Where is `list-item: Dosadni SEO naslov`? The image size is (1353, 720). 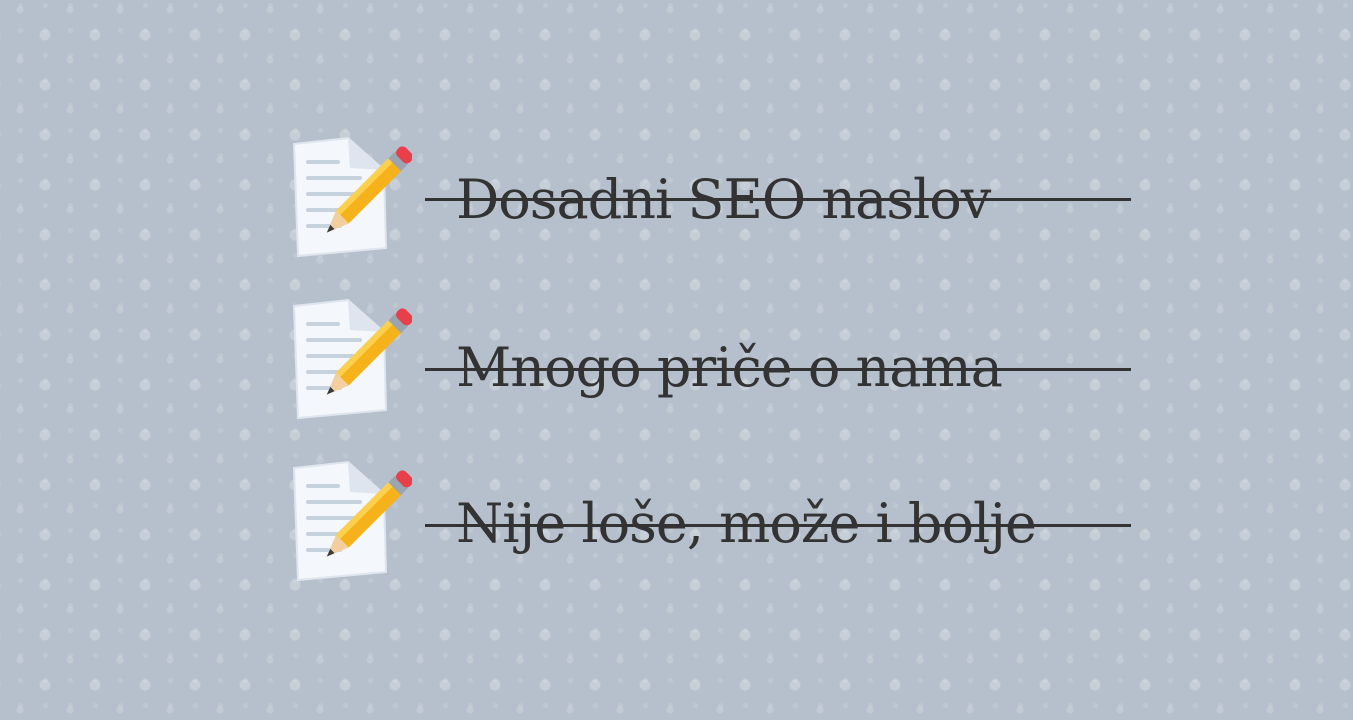 list-item: Dosadni SEO naslov is located at coordinates (710, 198).